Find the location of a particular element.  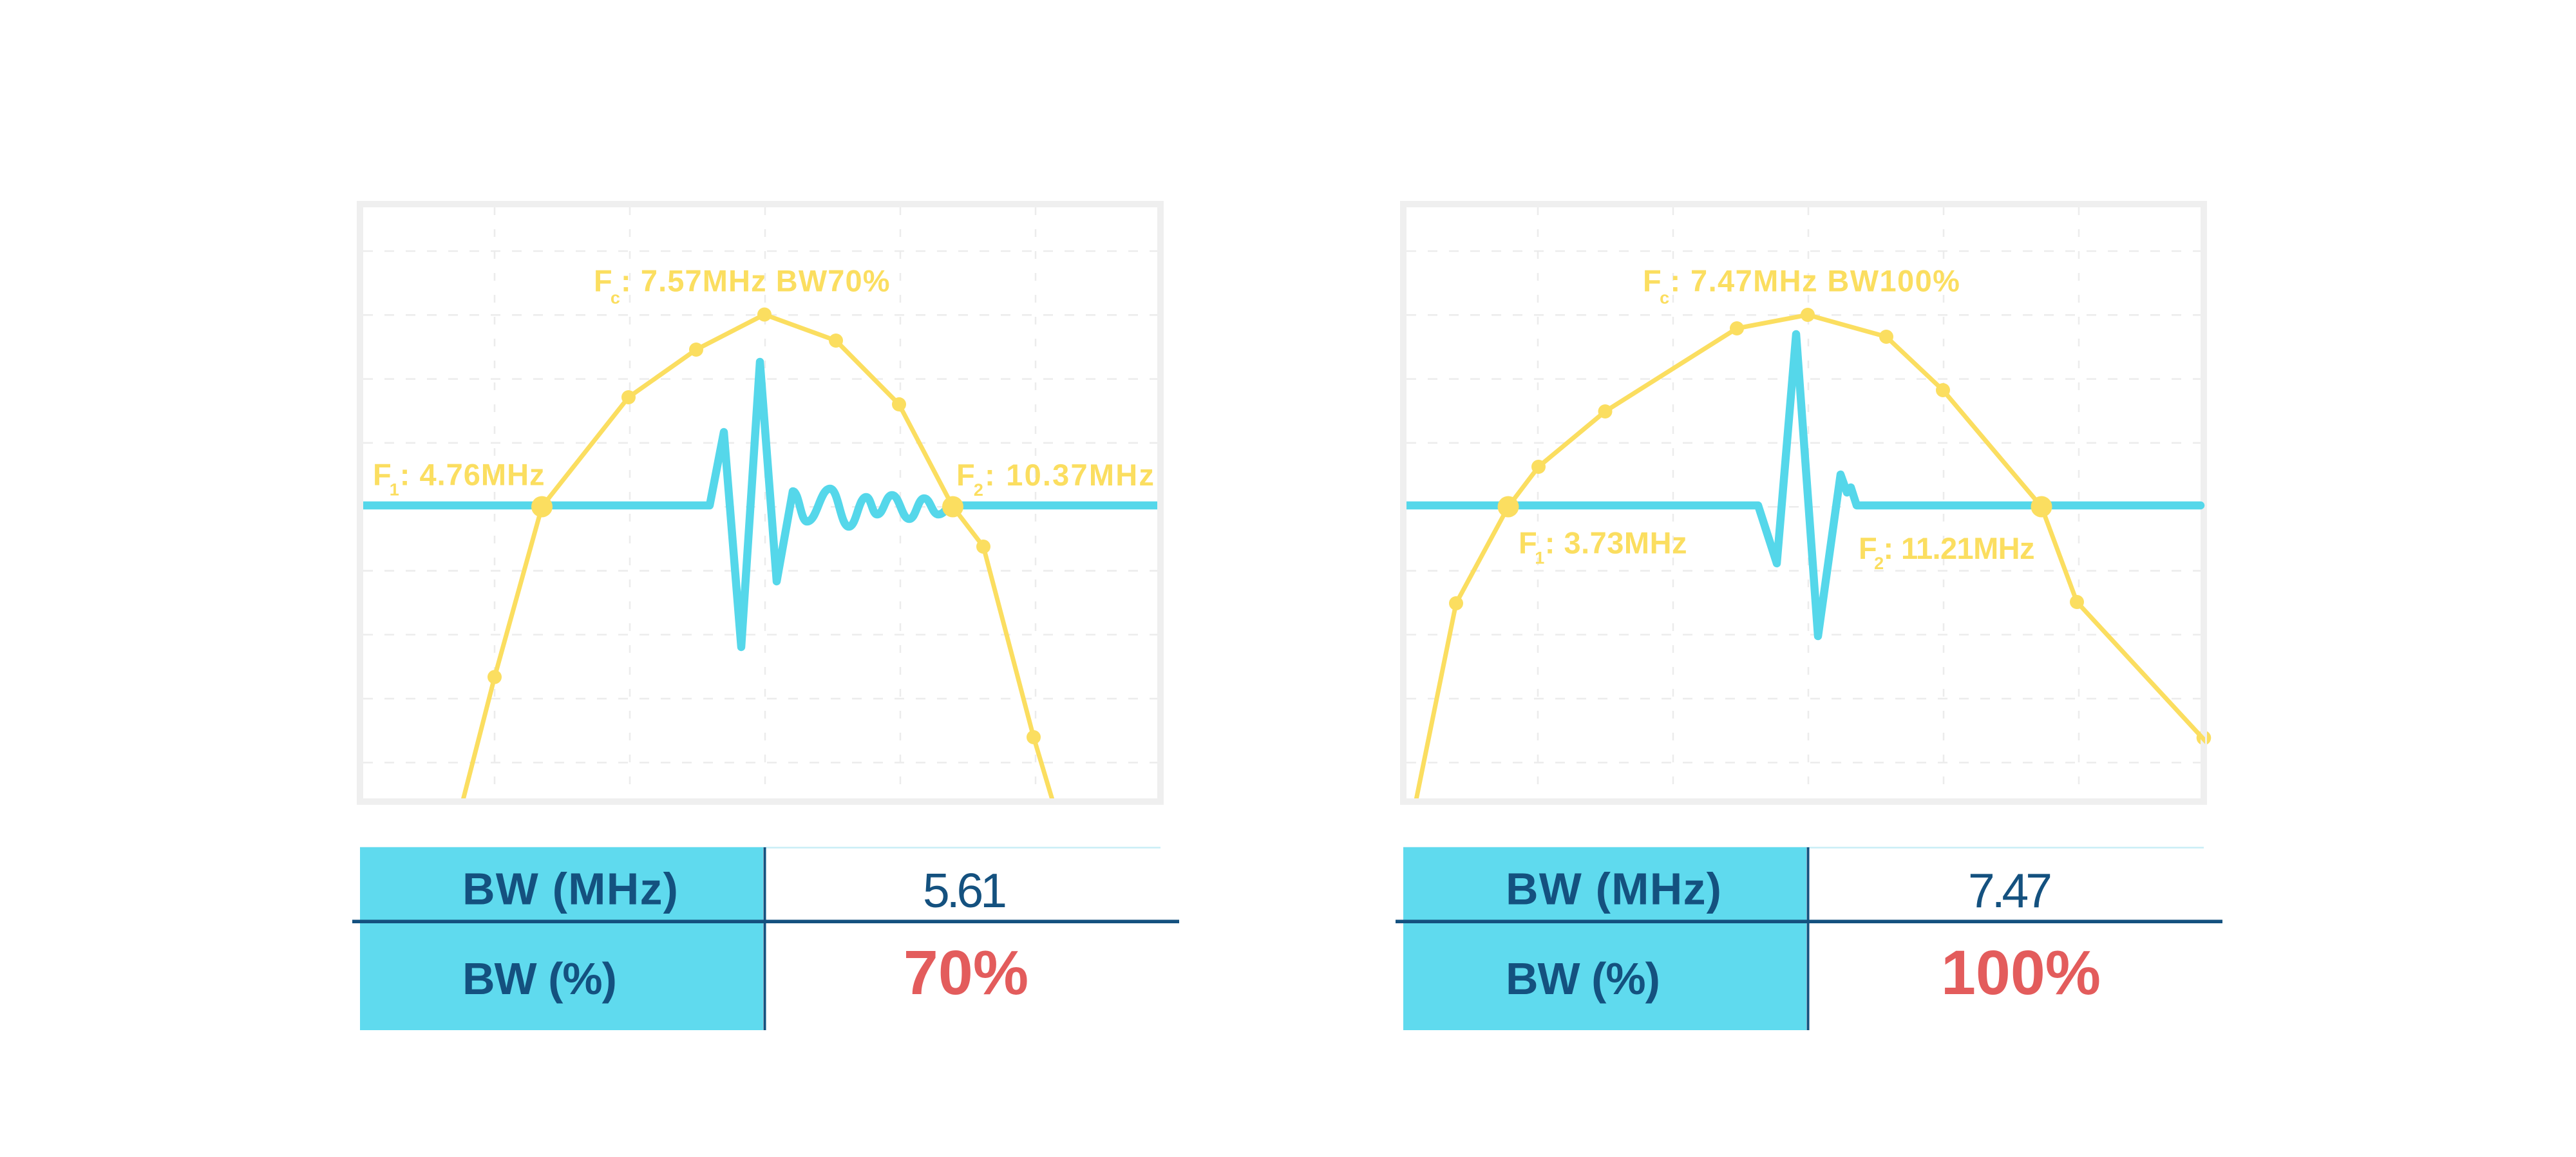

svg-text: 7.47 is located at coordinates (2009, 890).